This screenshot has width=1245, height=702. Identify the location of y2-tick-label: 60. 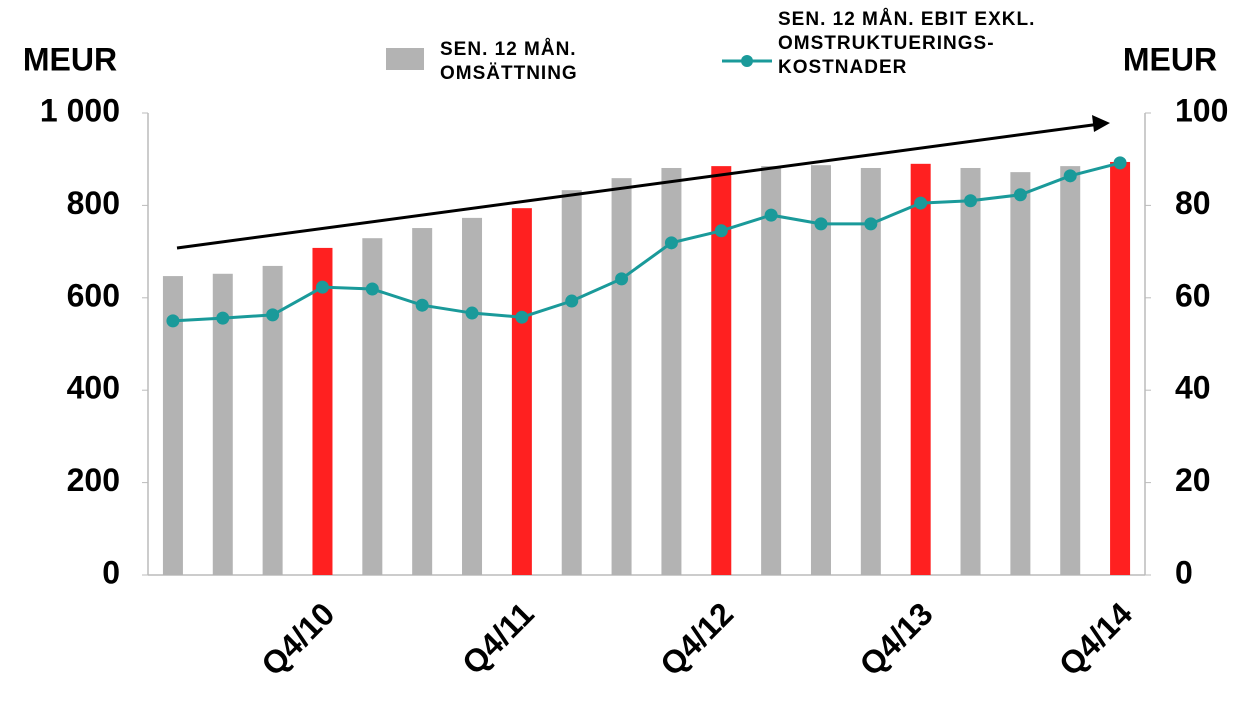
(1193, 295).